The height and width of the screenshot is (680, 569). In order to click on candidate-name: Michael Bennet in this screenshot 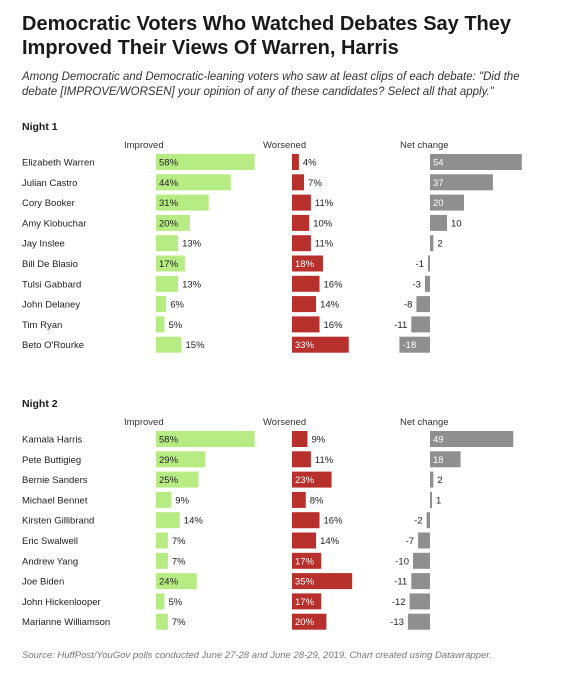, I will do `click(55, 500)`.